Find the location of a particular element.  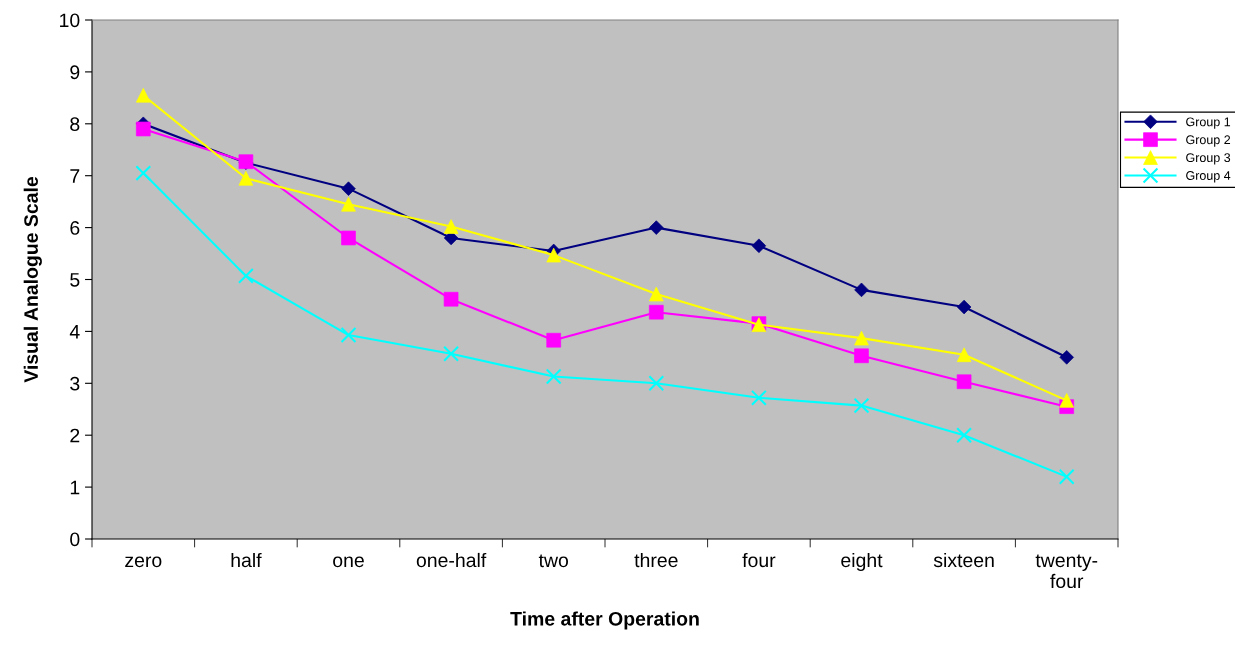

y-tick-label: 3 is located at coordinates (75, 383).